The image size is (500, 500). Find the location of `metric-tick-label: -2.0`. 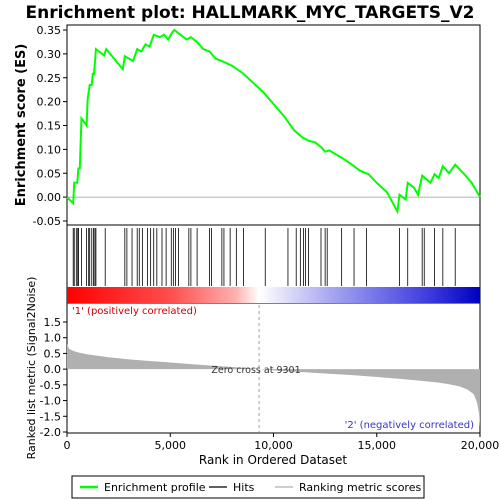

metric-tick-label: -2.0 is located at coordinates (50, 432).